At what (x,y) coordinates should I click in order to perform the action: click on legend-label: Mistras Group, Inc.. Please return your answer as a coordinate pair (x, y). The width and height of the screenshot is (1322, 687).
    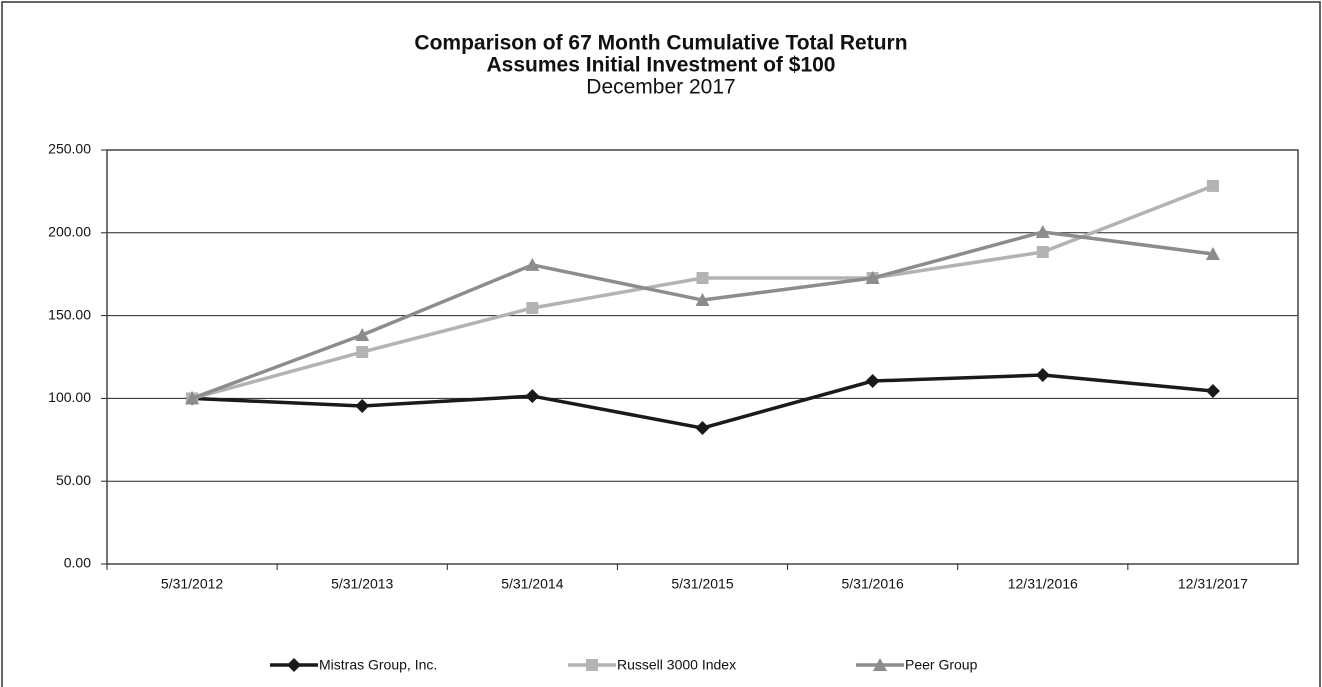
    Looking at the image, I should click on (378, 665).